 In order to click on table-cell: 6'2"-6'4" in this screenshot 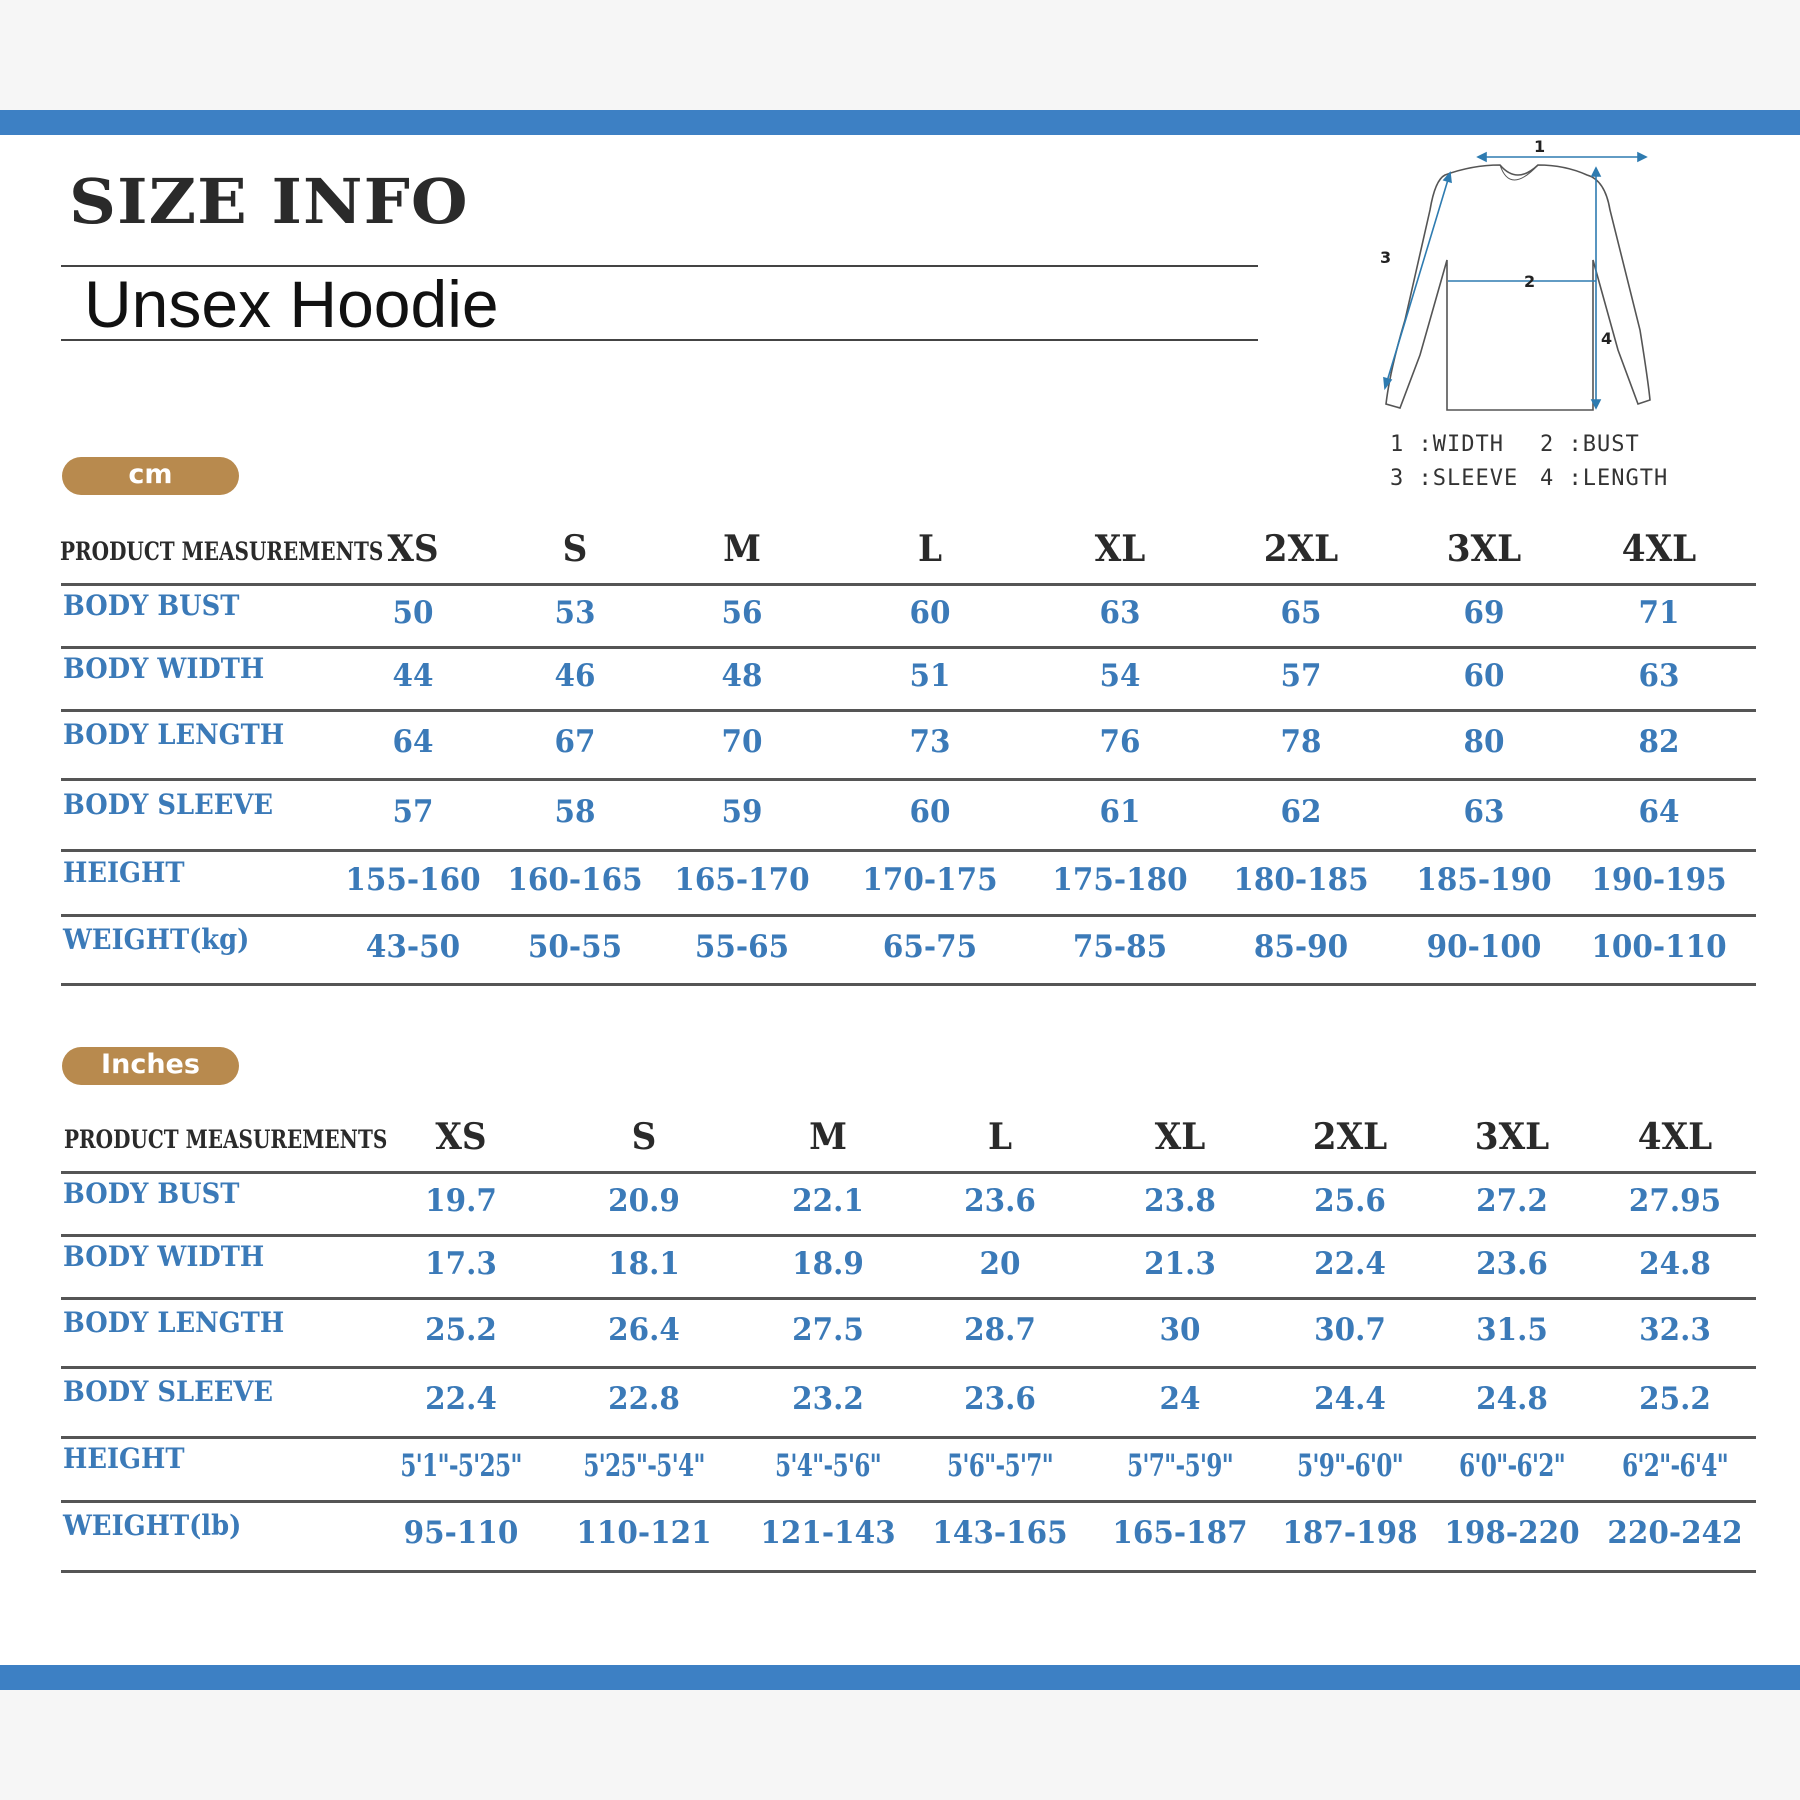, I will do `click(1675, 1466)`.